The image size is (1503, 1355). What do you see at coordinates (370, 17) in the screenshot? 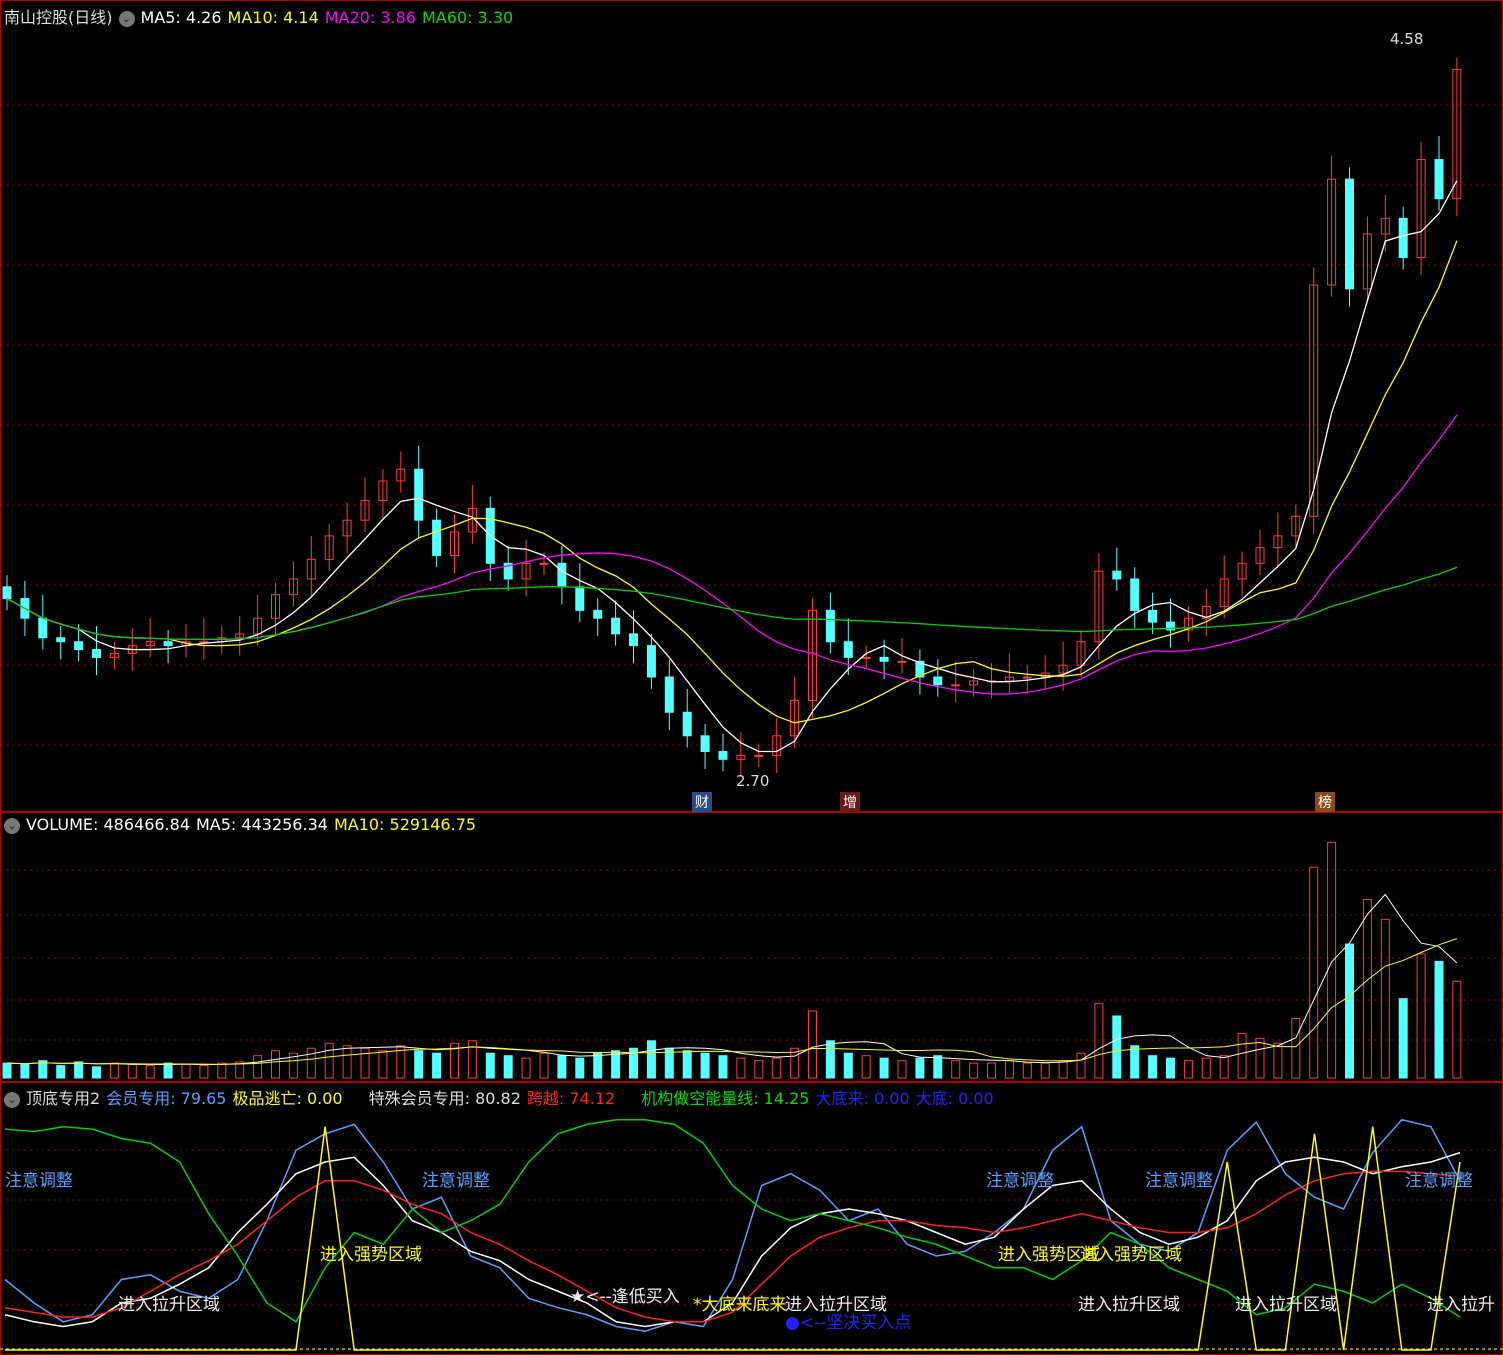
I see `ma20-value: MA20: 3.86` at bounding box center [370, 17].